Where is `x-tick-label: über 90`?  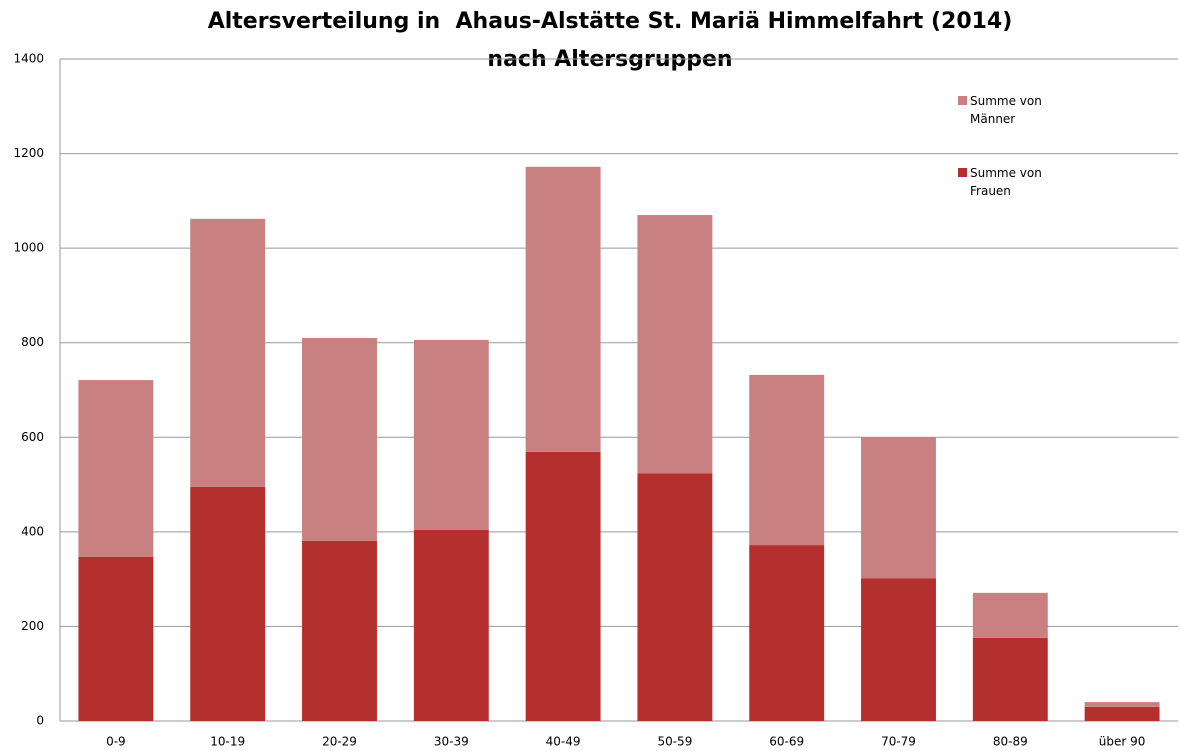 x-tick-label: über 90 is located at coordinates (1122, 742).